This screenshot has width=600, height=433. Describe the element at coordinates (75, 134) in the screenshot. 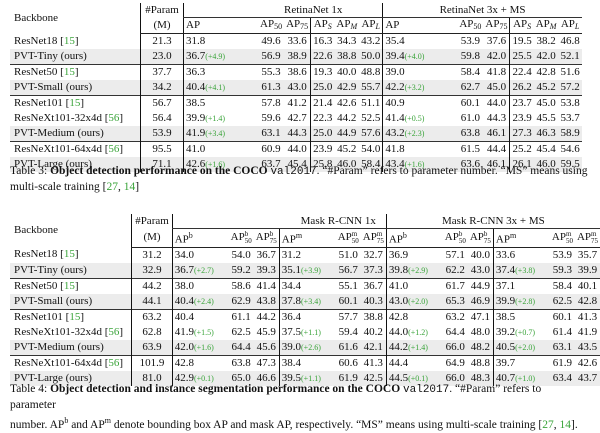

I see `backbone-name: PVT-Medium (ours)` at that location.